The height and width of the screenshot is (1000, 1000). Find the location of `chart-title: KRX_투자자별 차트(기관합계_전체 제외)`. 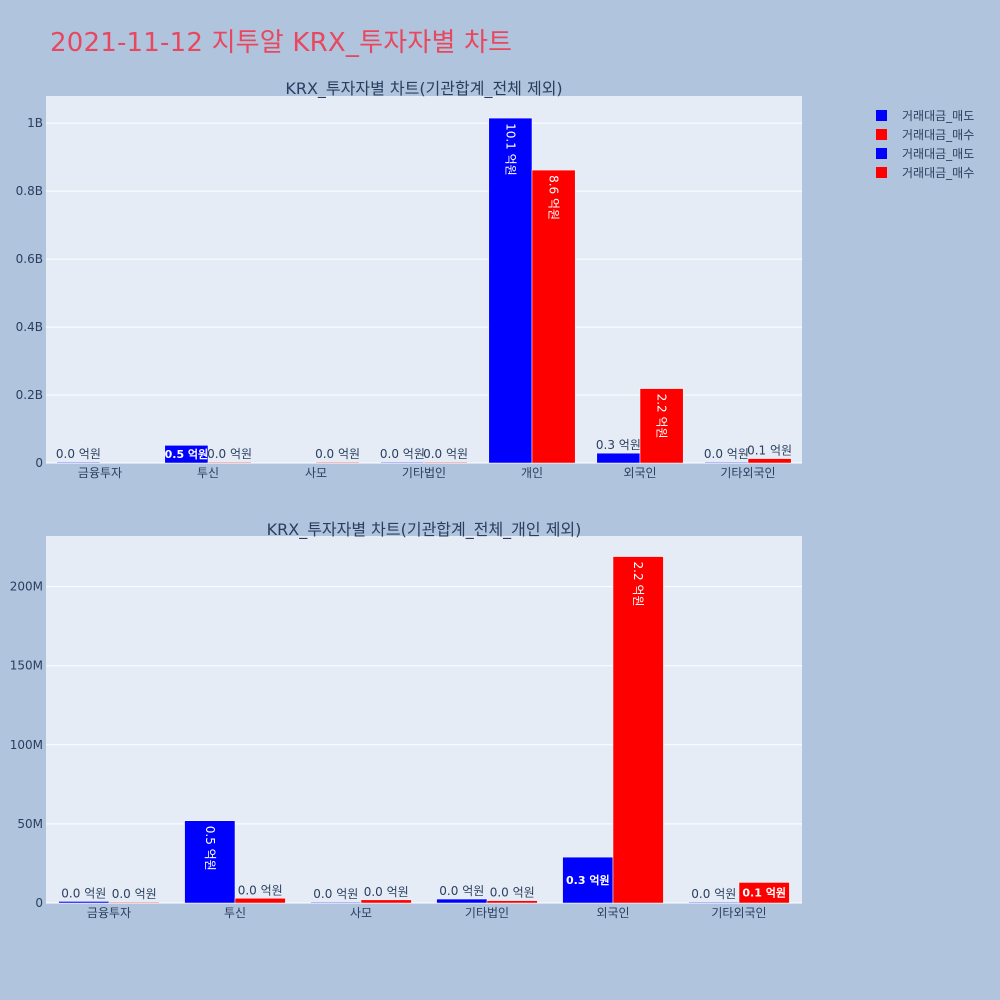

chart-title: KRX_투자자별 차트(기관합계_전체 제외) is located at coordinates (423, 89).